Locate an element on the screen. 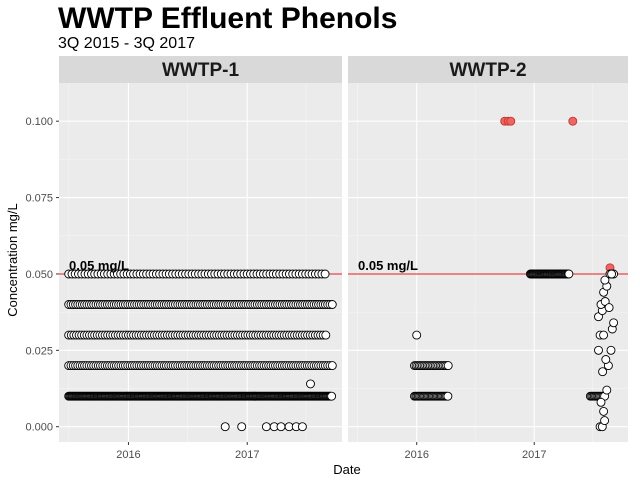  facet-label: WWTP-2 is located at coordinates (487, 70).